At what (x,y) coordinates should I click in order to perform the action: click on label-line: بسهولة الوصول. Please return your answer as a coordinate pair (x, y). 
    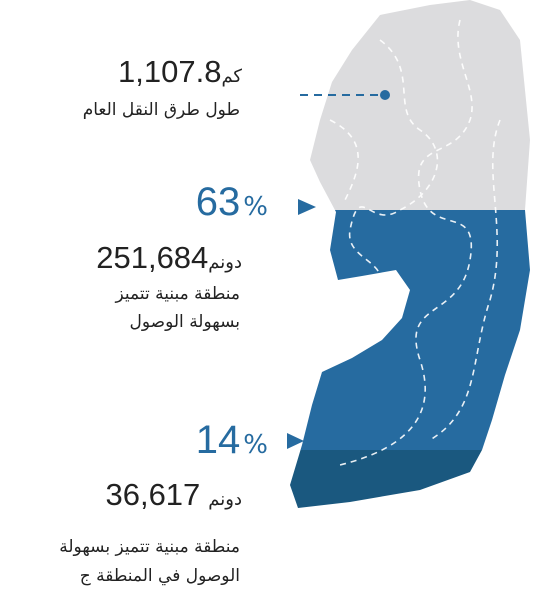
    Looking at the image, I should click on (184, 322).